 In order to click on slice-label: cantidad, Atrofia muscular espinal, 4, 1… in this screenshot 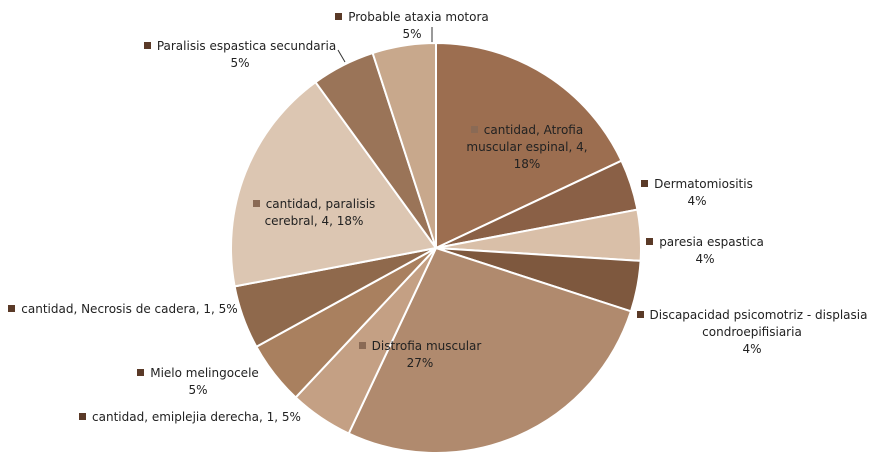, I will do `click(527, 147)`.